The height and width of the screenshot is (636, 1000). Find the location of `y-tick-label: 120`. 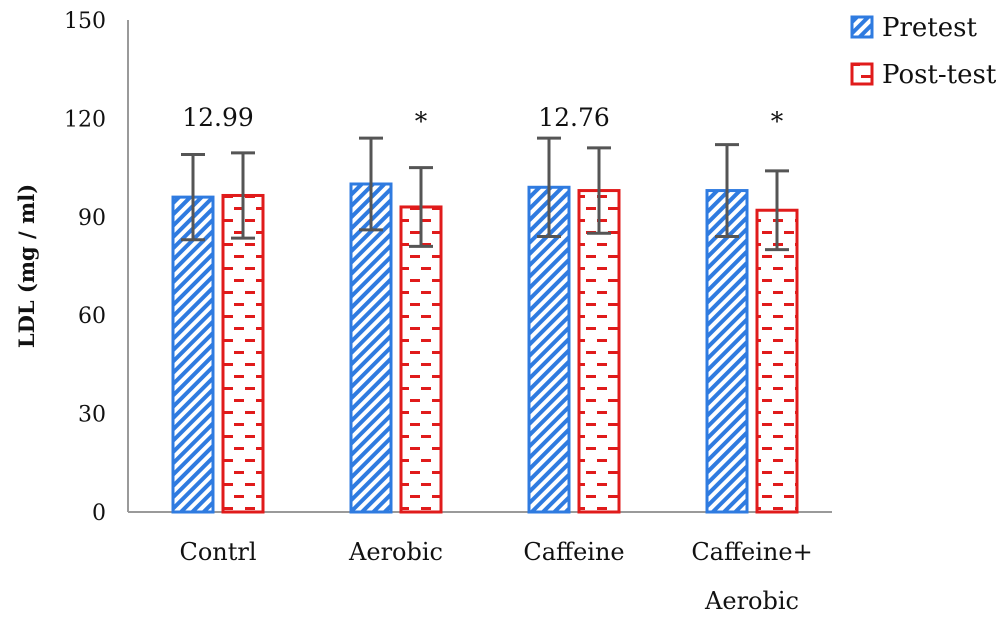

y-tick-label: 120 is located at coordinates (85, 119).